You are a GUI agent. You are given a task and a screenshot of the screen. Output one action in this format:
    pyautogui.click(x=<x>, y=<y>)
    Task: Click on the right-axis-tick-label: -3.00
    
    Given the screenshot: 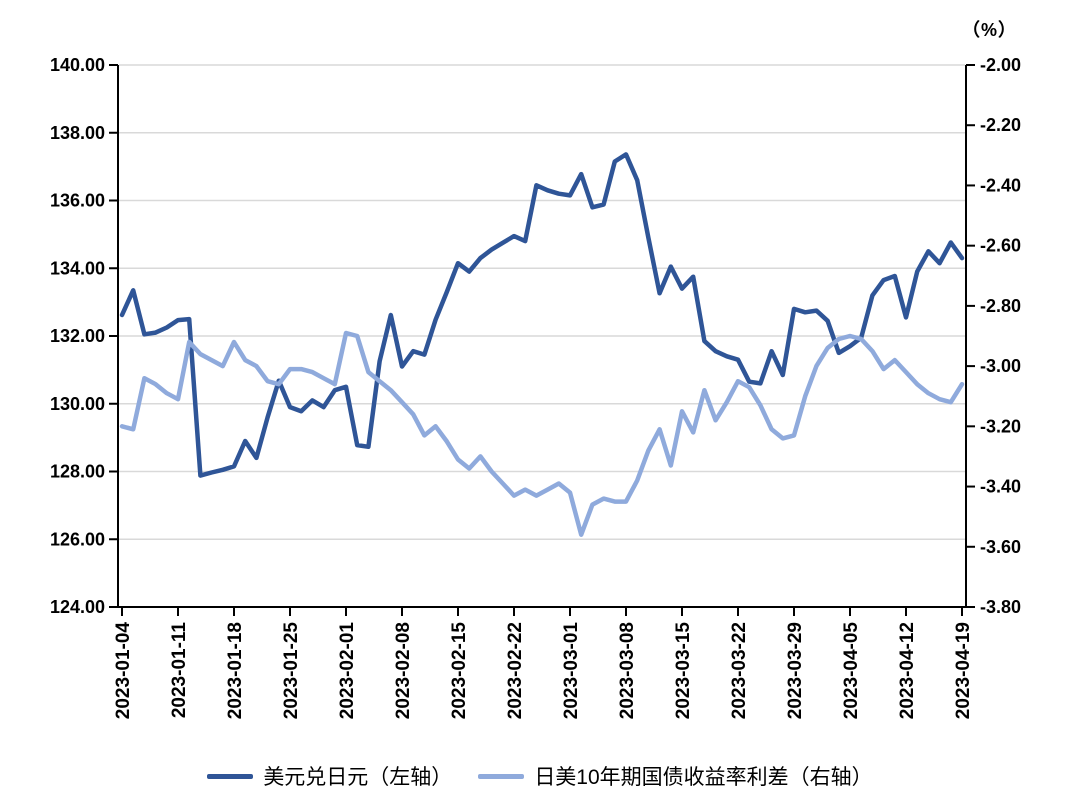 What is the action you would take?
    pyautogui.click(x=1000, y=366)
    